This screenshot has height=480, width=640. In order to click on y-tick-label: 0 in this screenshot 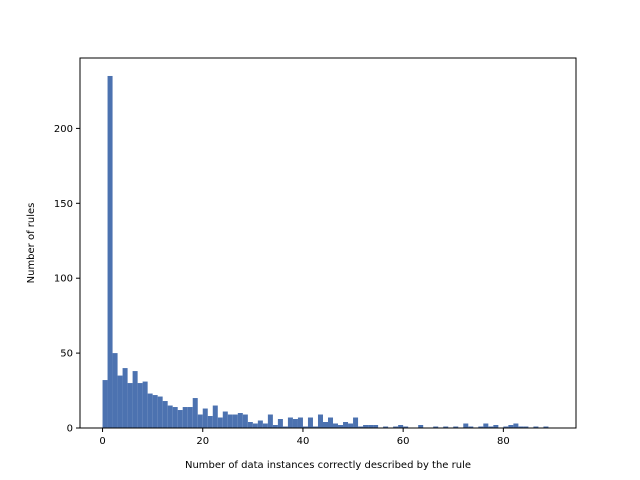, I will do `click(70, 429)`.